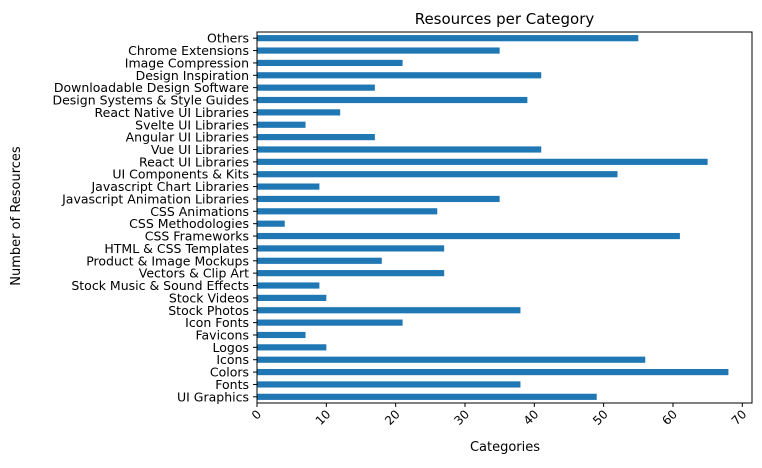 Image resolution: width=762 pixels, height=468 pixels. Describe the element at coordinates (199, 211) in the screenshot. I see `y-tick-label: CSS Animations` at that location.